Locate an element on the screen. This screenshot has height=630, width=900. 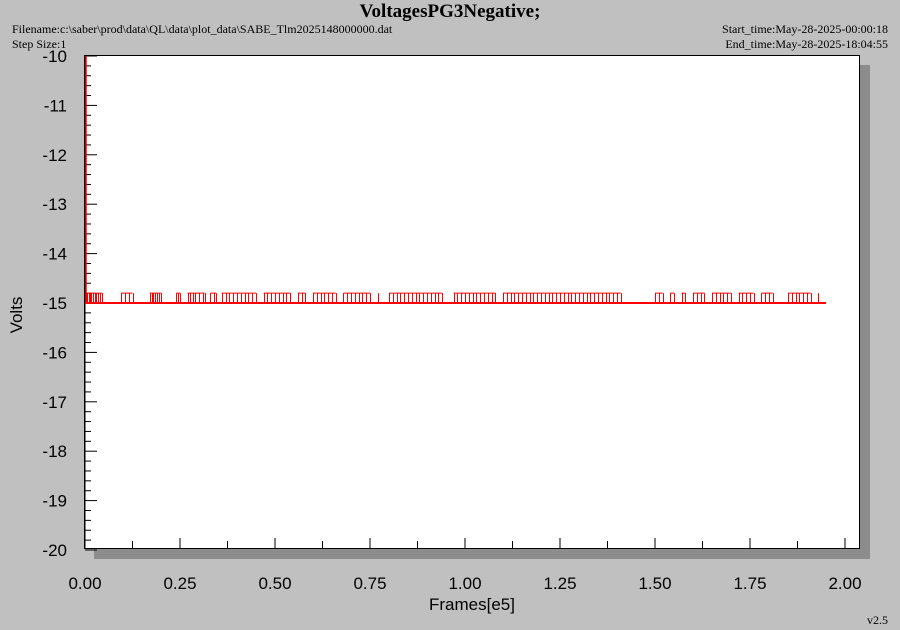
y-tick-label: -20 is located at coordinates (54, 550).